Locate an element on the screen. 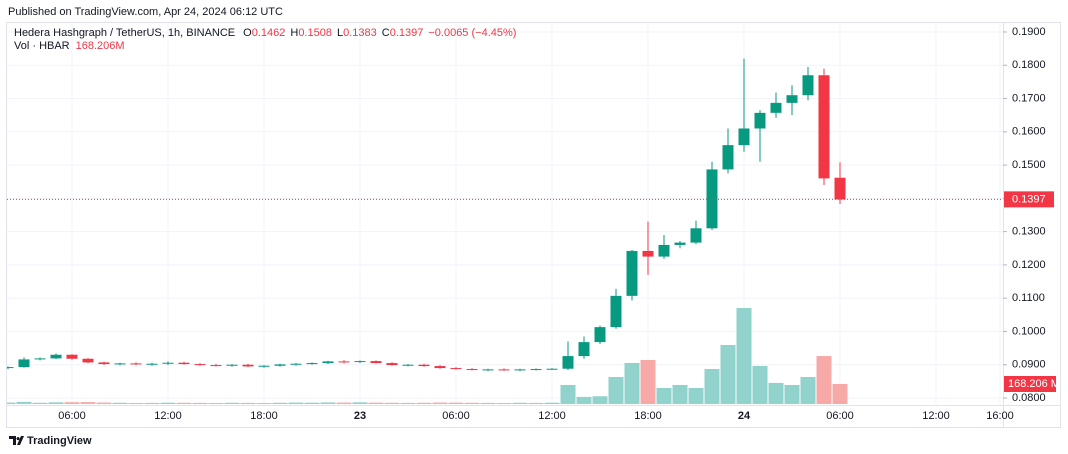 The image size is (1068, 454). legend-volume-title: Vol · HBAR is located at coordinates (42, 46).